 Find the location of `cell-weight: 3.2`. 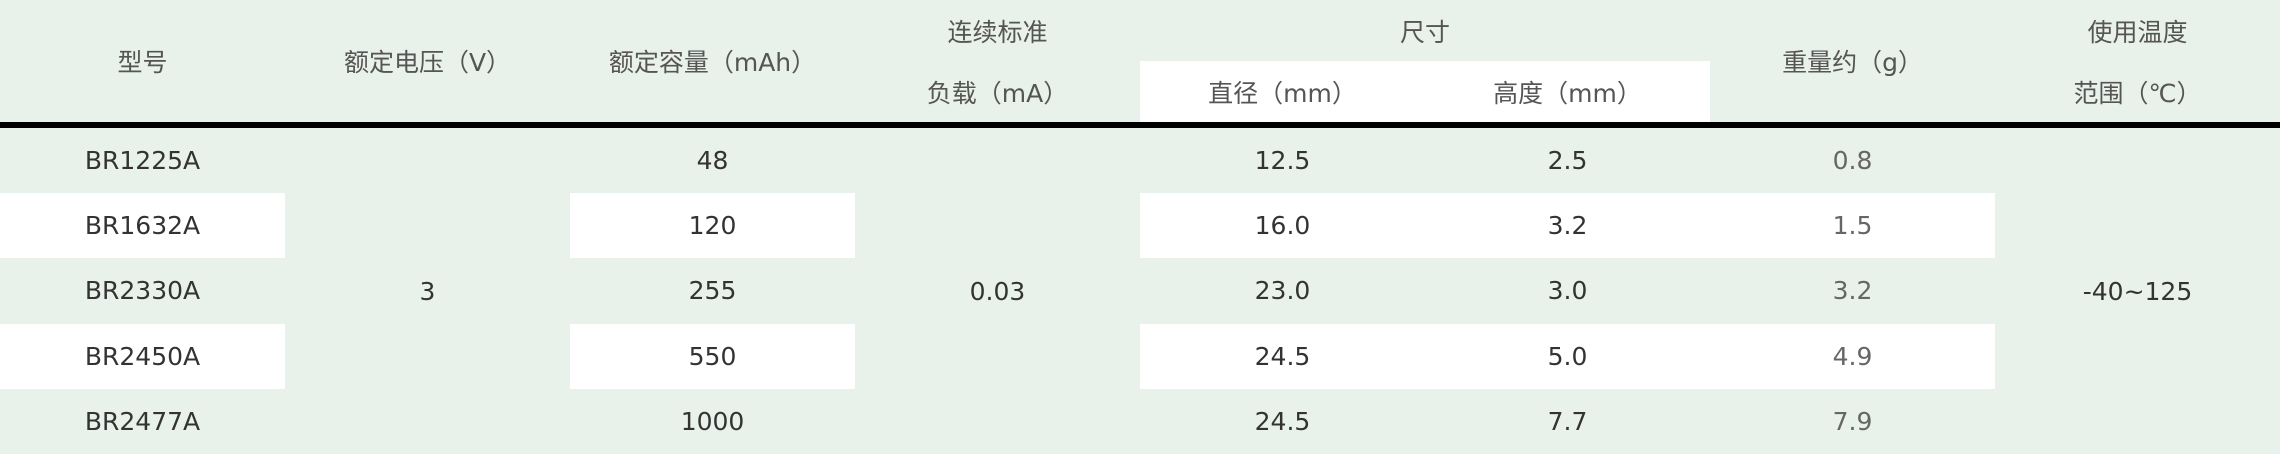

cell-weight: 3.2 is located at coordinates (1852, 291).